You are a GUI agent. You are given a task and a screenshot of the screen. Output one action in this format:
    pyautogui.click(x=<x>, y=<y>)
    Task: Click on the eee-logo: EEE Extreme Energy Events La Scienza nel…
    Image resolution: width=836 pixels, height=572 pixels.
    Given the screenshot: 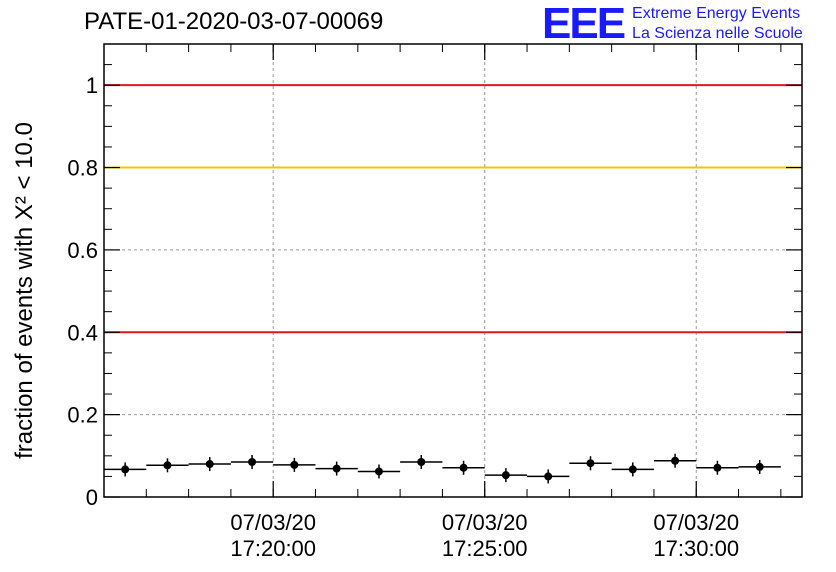 What is the action you would take?
    pyautogui.click(x=672, y=24)
    